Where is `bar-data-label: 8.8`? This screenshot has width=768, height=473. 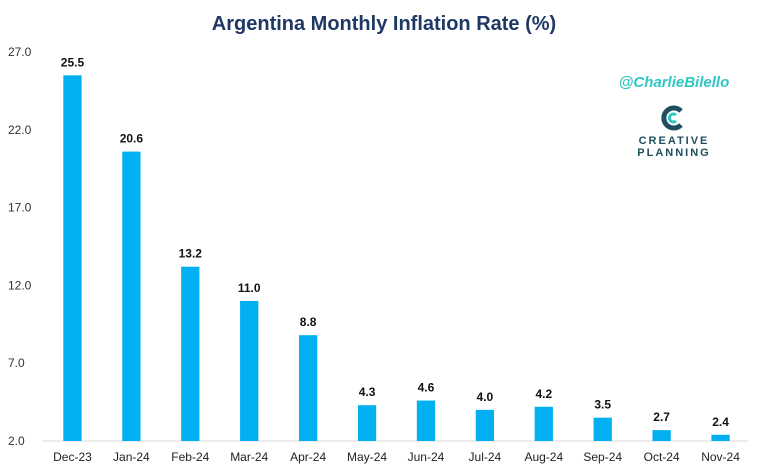 bar-data-label: 8.8 is located at coordinates (308, 322).